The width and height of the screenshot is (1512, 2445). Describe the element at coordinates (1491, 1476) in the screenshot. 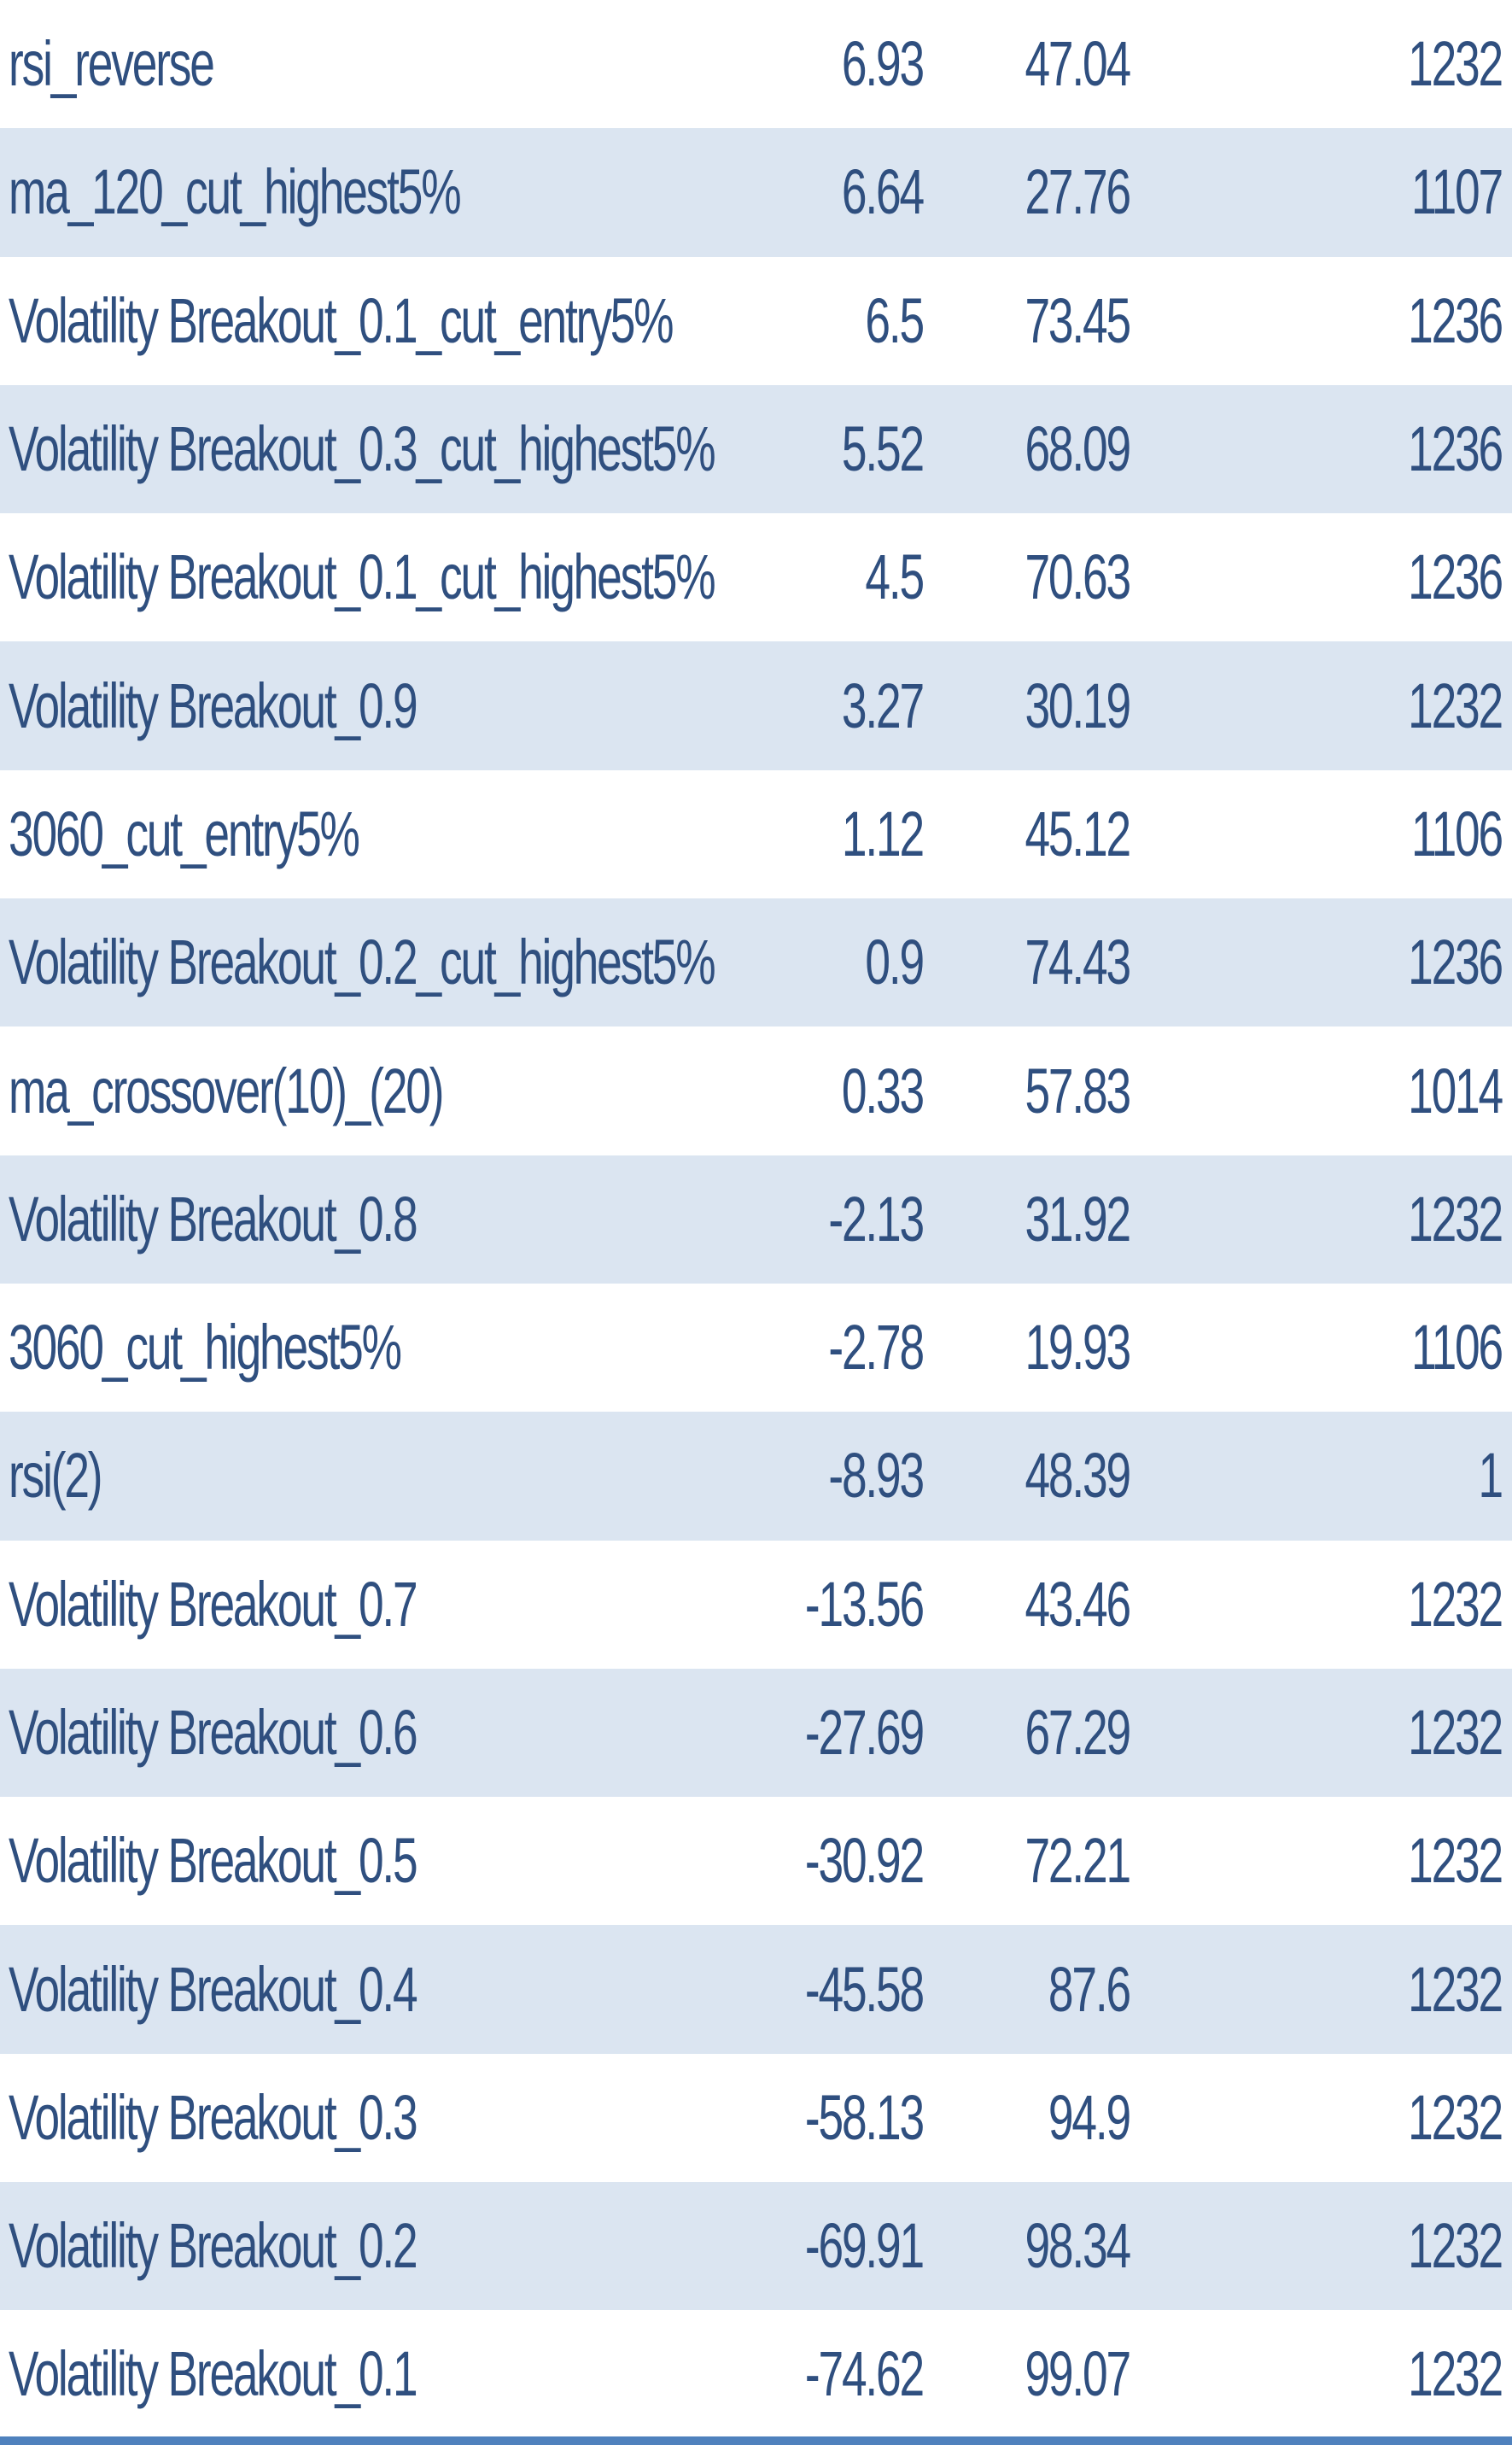

I see `value-cell-3: 1` at that location.